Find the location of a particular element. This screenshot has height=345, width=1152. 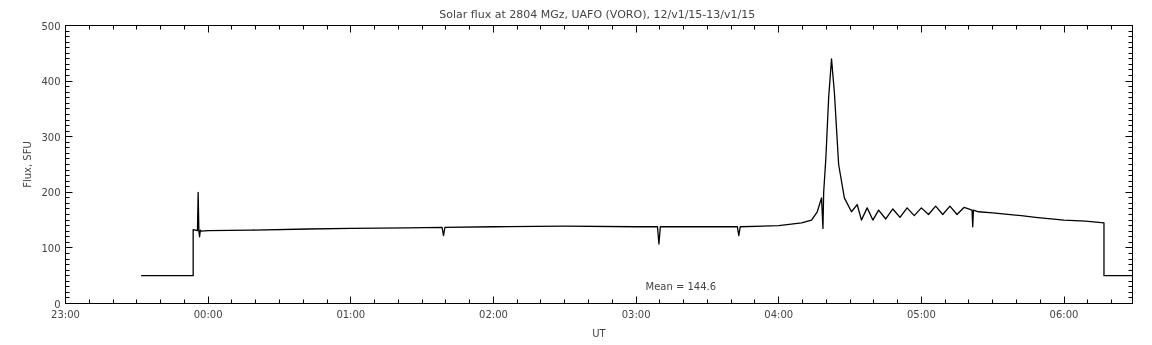

y-tick-label: 200 is located at coordinates (51, 193).